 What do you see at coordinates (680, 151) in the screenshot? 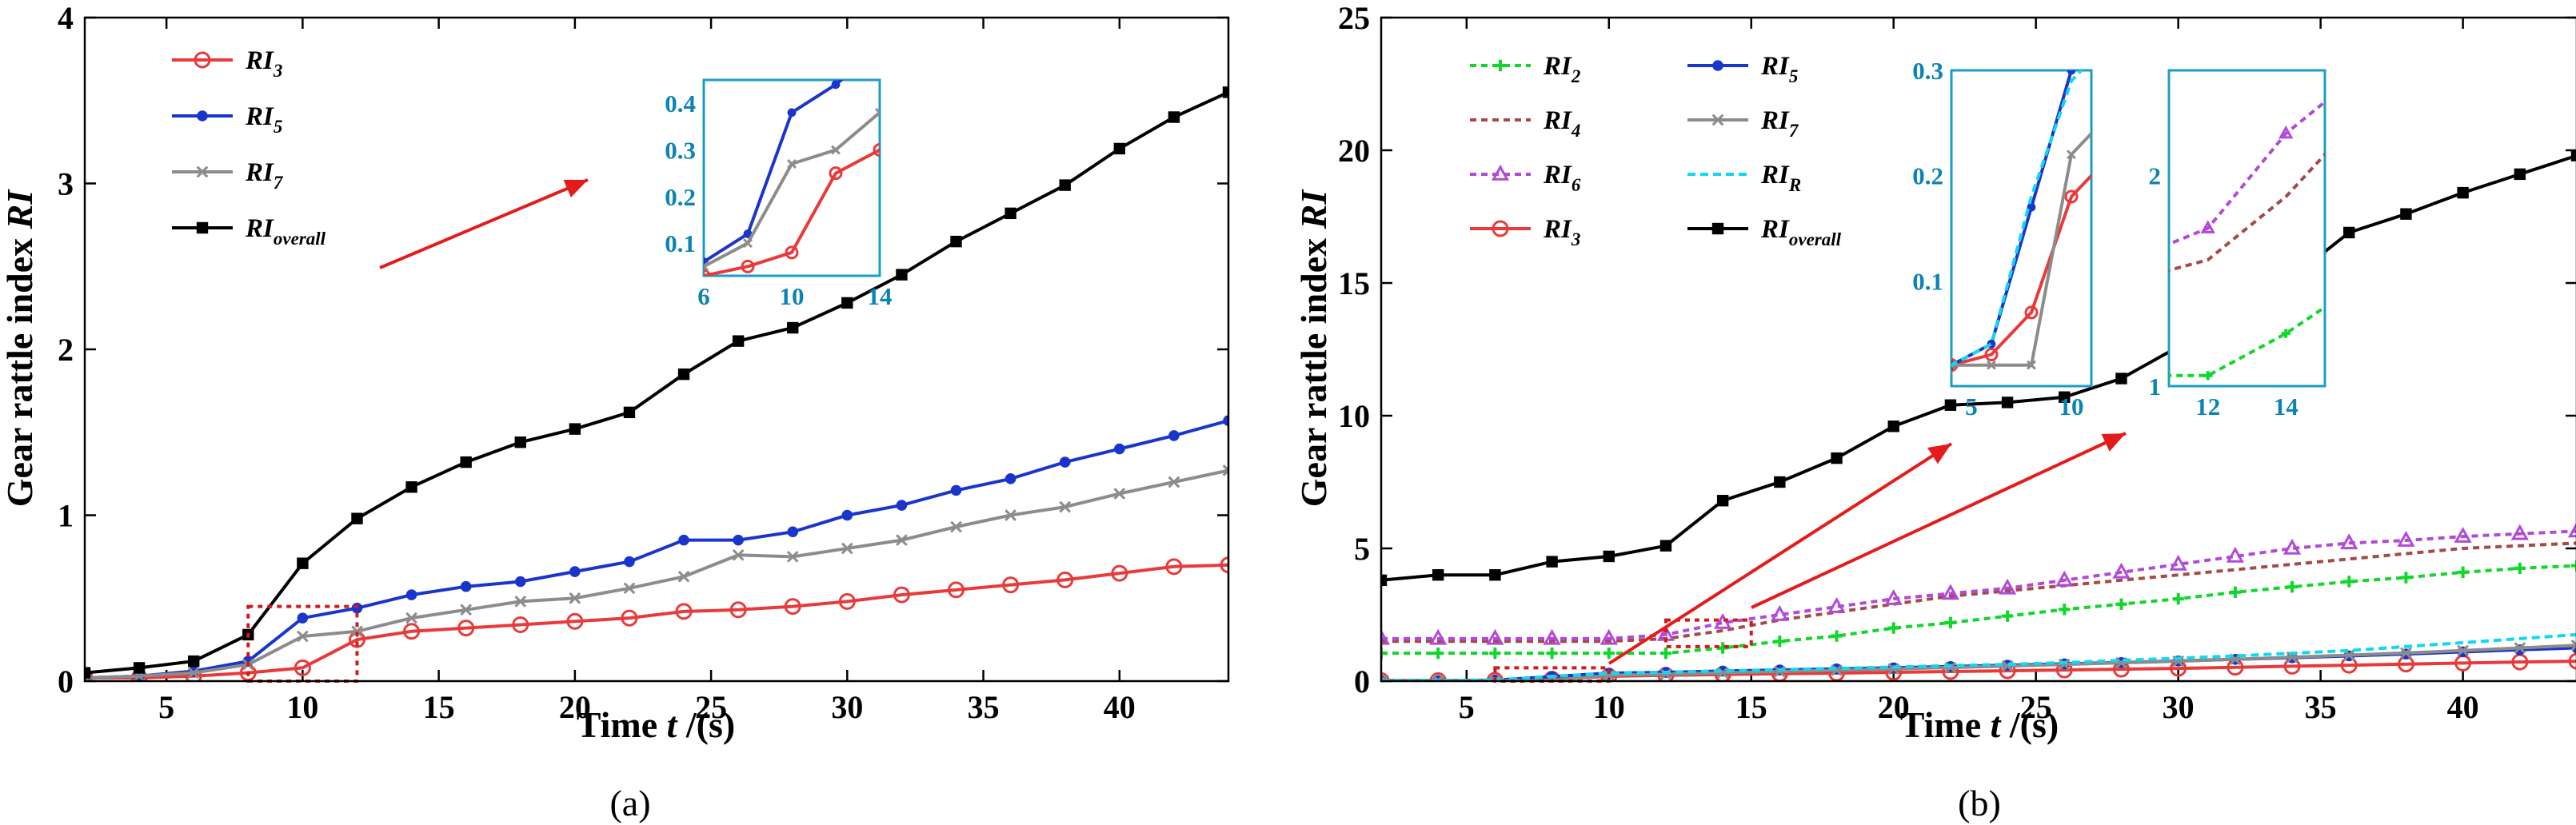
I see `panel-a-inset-0-ytick-2: 0.3` at bounding box center [680, 151].